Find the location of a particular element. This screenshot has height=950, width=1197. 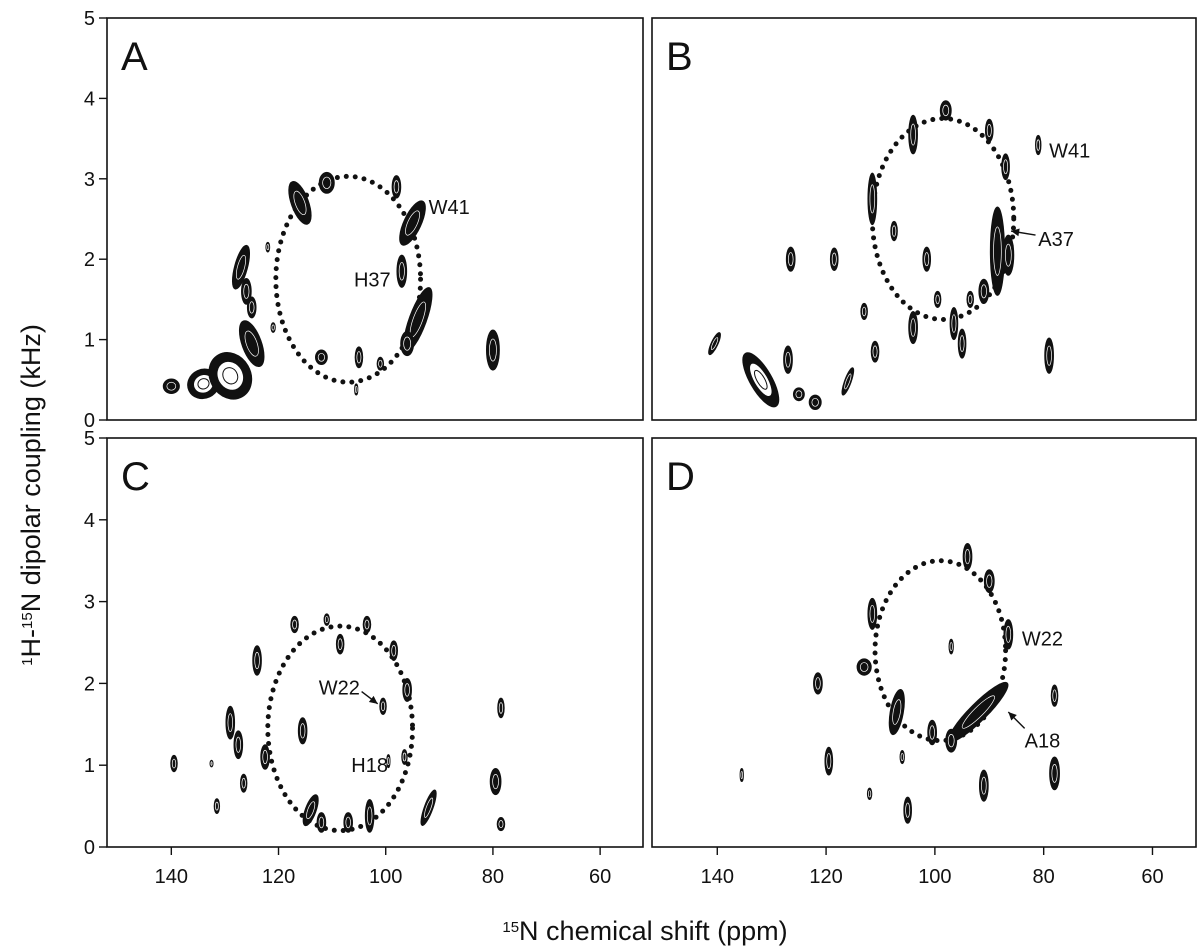

residue-label: H37 is located at coordinates (372, 280).